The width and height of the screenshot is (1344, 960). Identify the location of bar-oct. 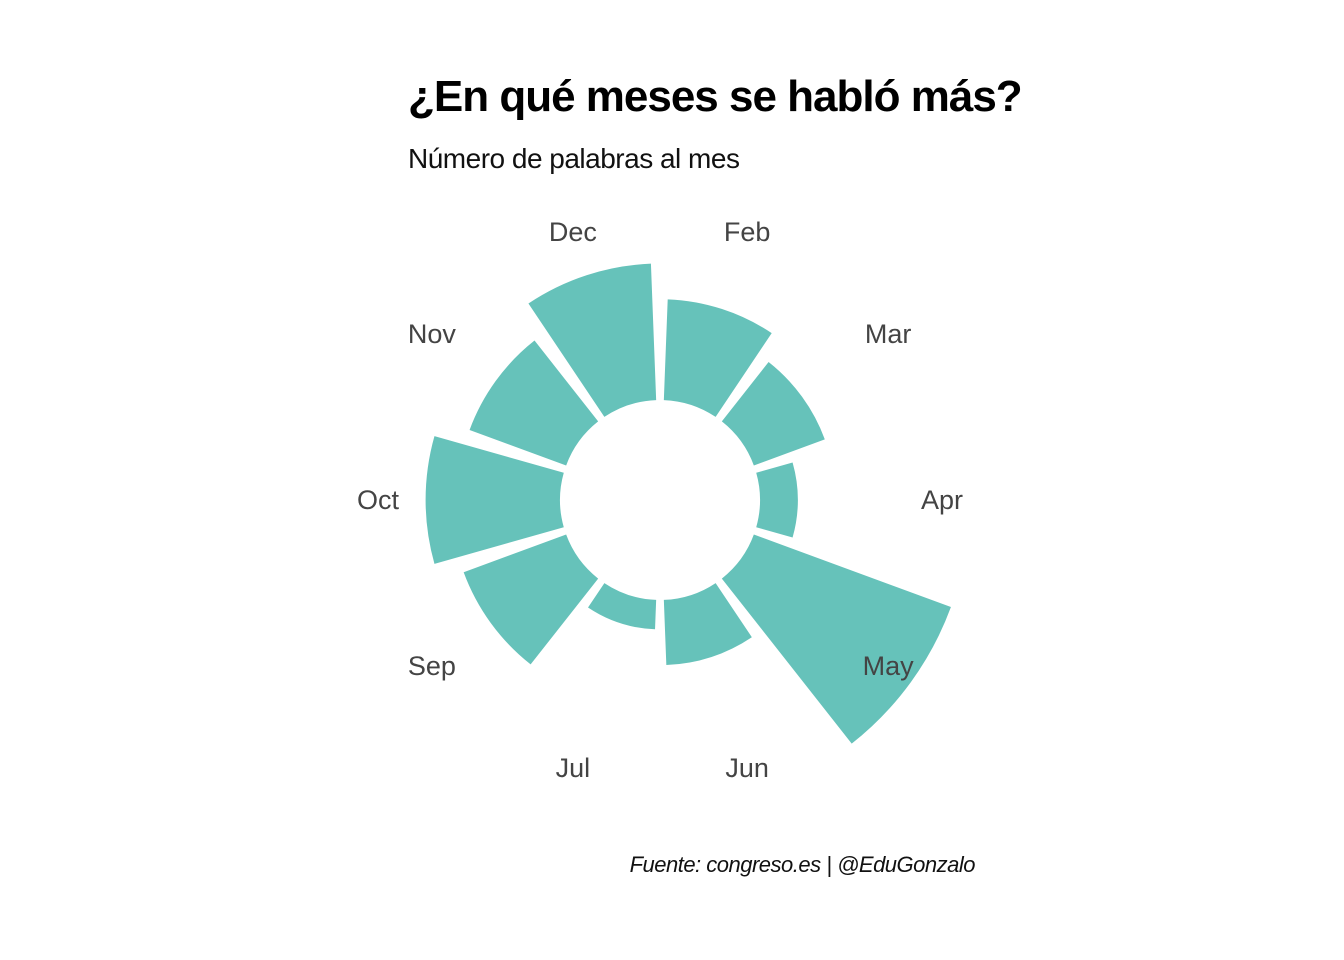
(494, 500).